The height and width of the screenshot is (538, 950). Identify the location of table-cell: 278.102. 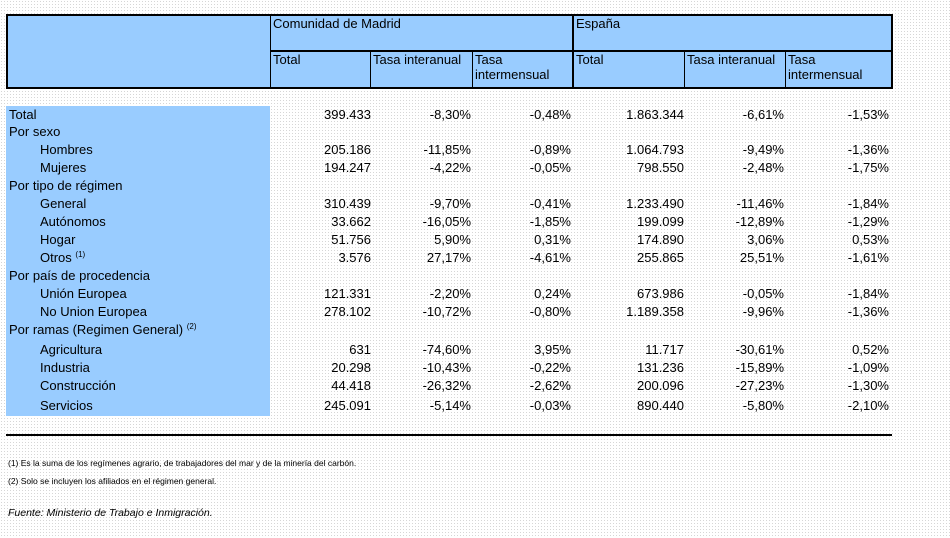
(347, 311).